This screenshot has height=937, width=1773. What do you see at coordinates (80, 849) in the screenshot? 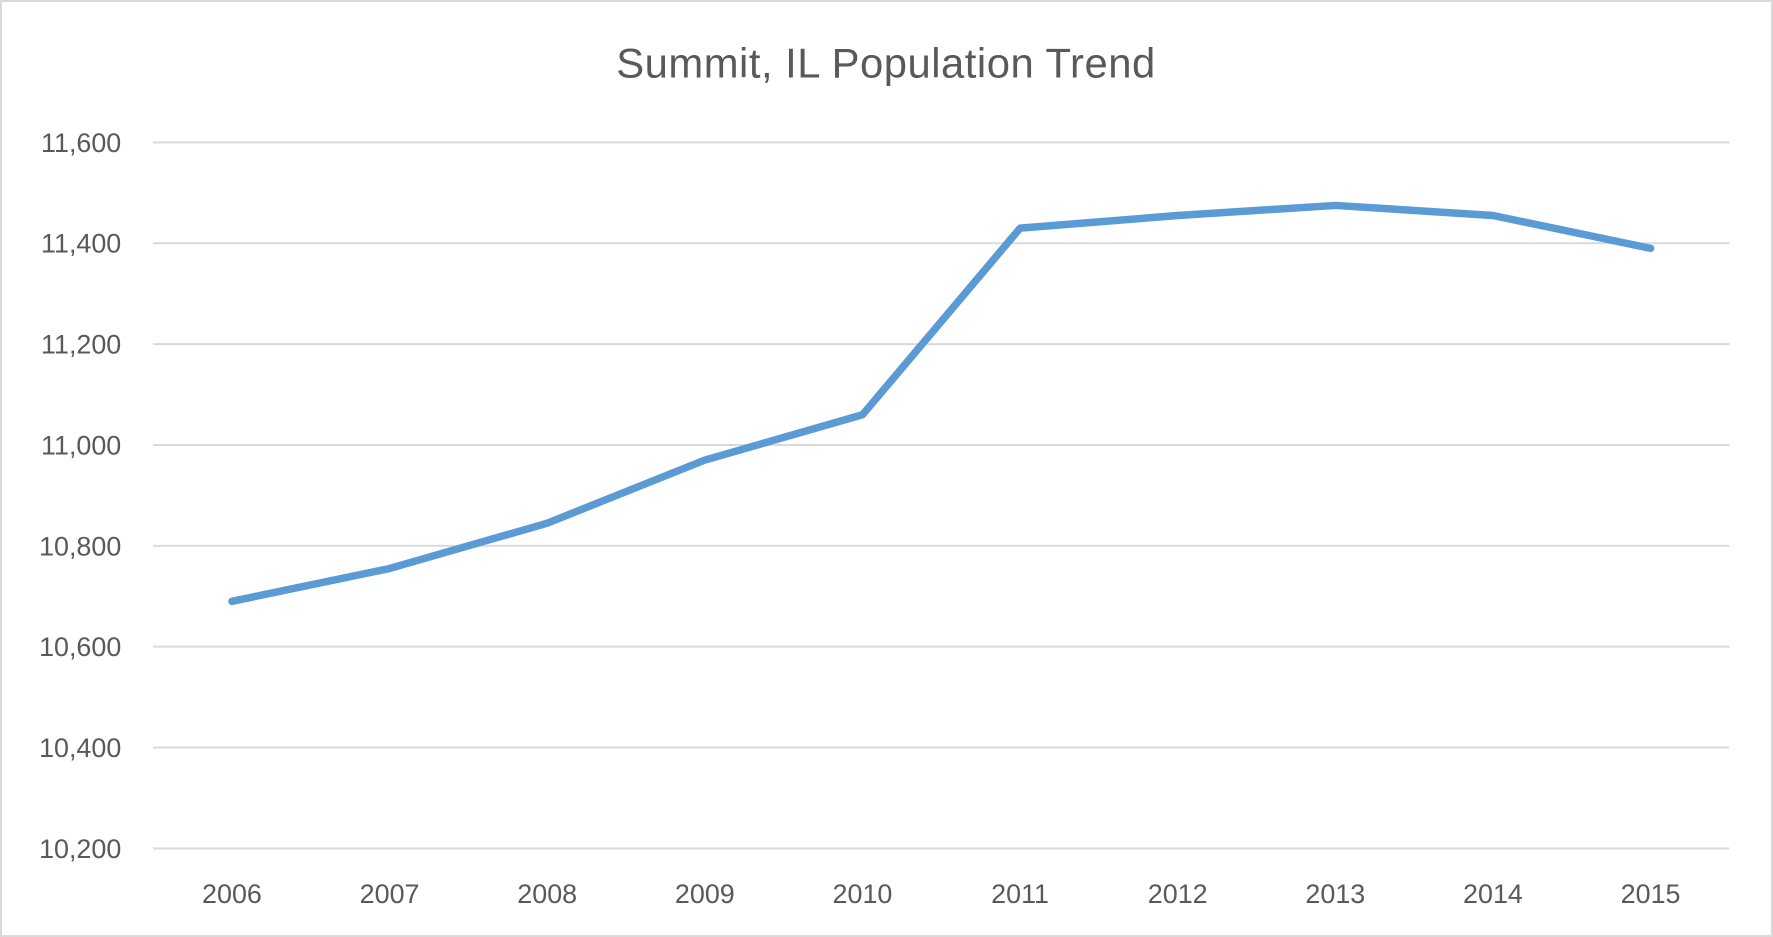
I see `y-tick-label: 10,200` at bounding box center [80, 849].